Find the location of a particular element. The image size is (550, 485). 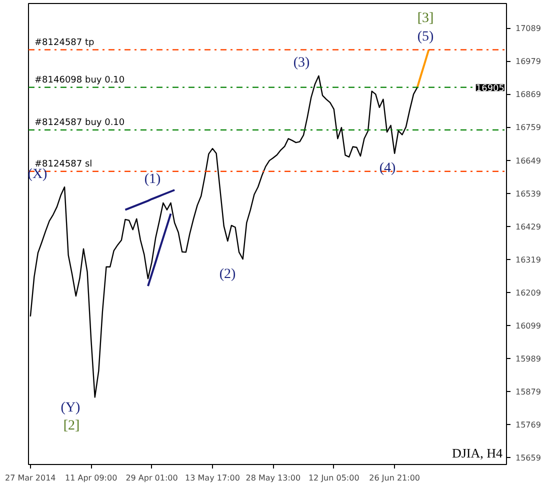

y-tick-label: 16539 is located at coordinates (528, 193).